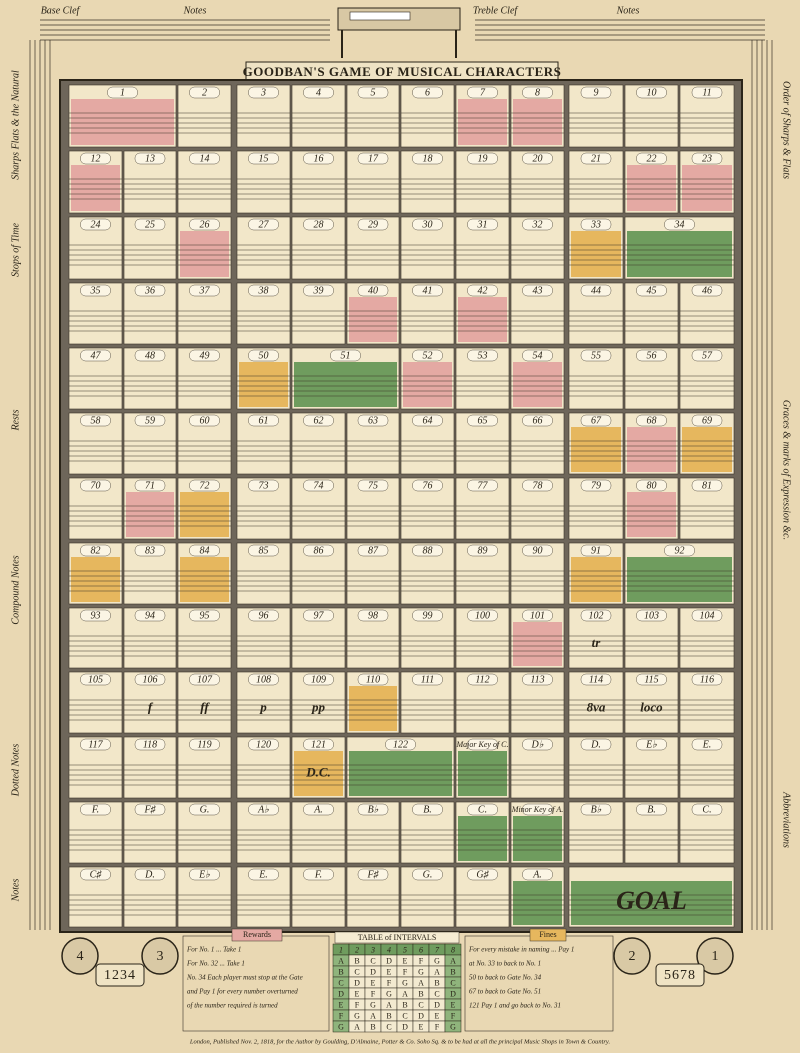  Describe the element at coordinates (547, 934) in the screenshot. I see `fines-title: Fines` at that location.